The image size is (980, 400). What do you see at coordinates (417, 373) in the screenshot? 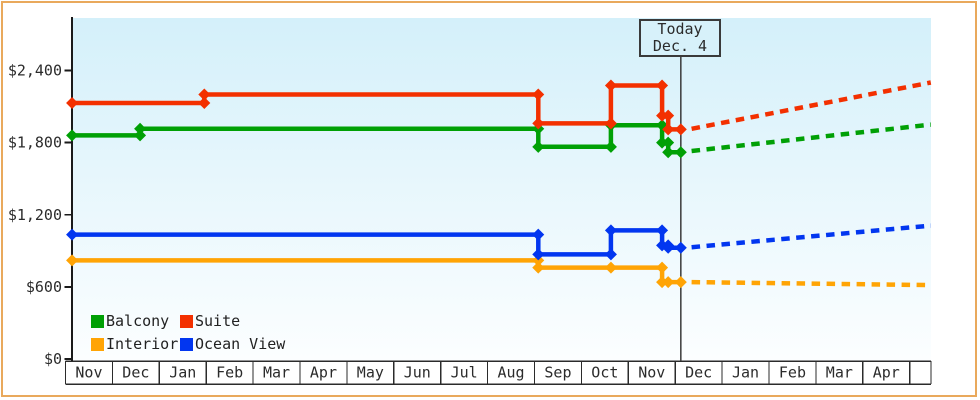
I see `month-label: Jun` at bounding box center [417, 373].